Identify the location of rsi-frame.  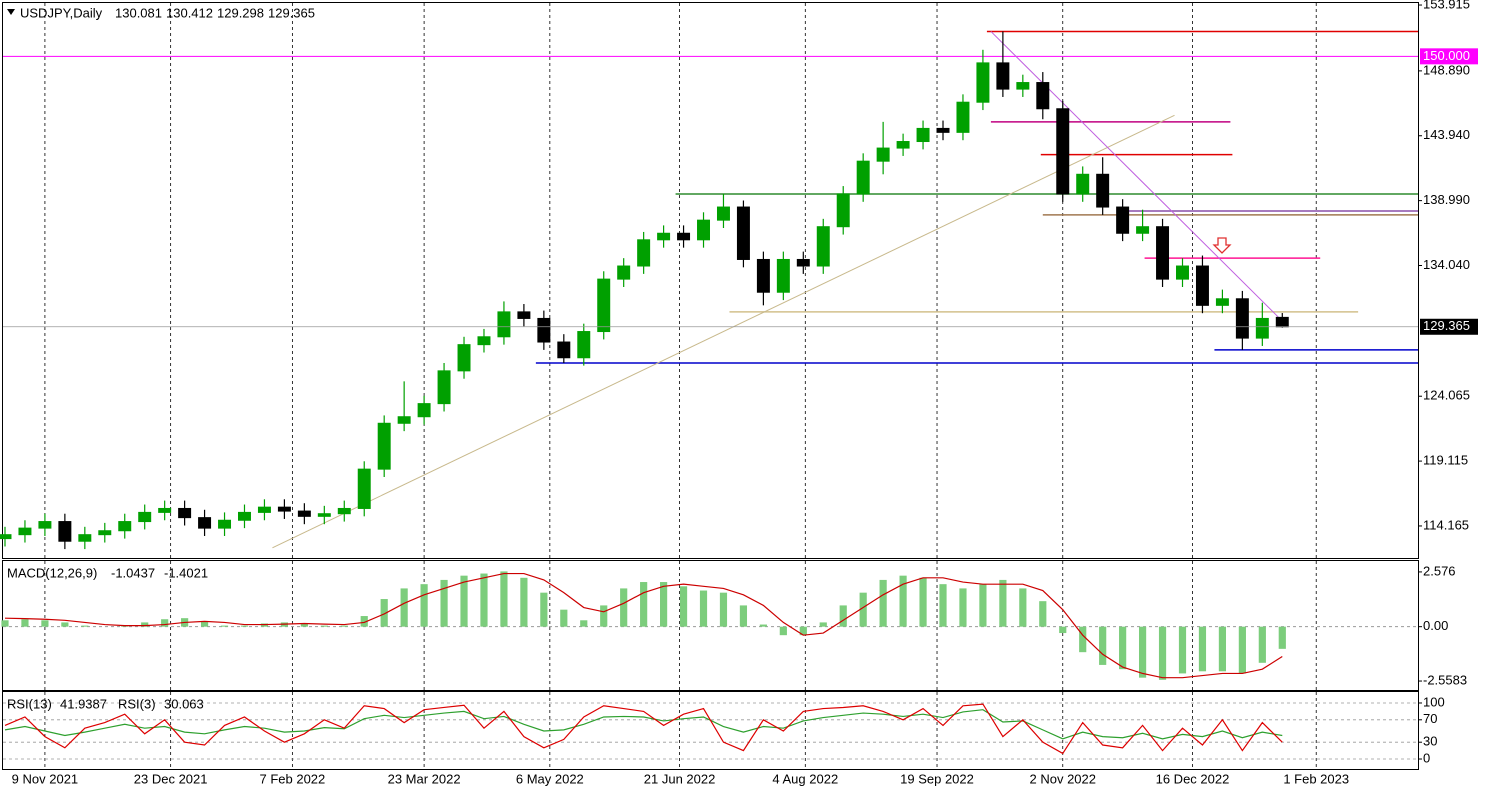
(710, 730).